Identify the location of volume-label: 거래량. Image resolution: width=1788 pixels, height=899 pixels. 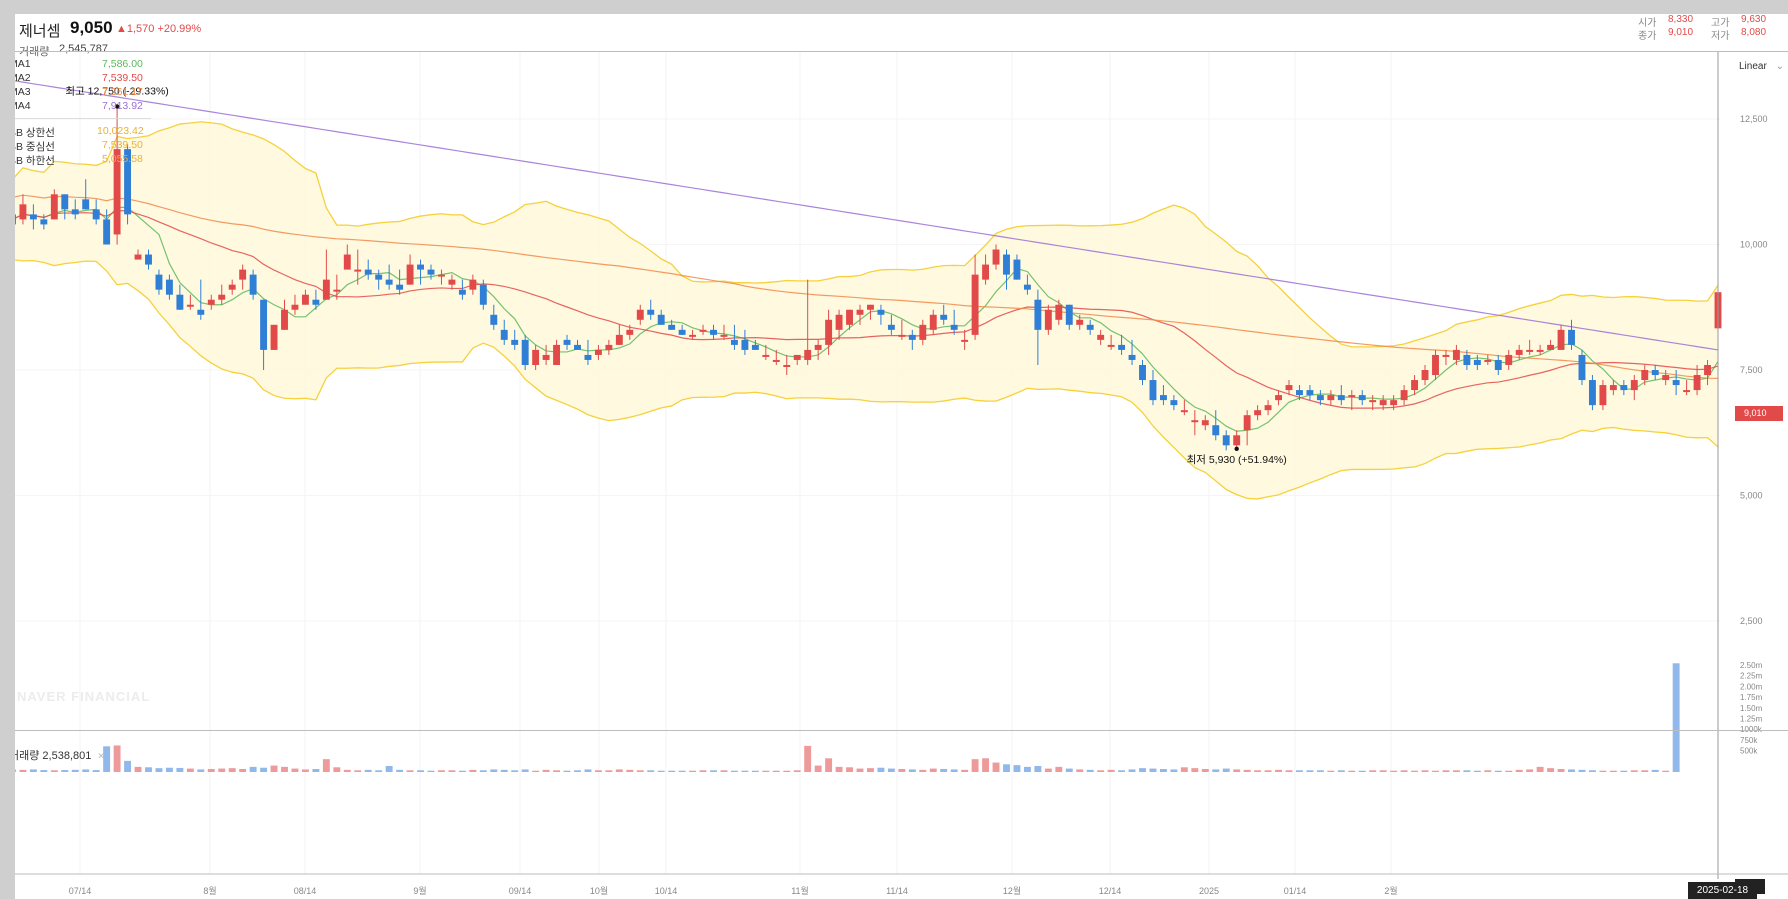
(34, 52).